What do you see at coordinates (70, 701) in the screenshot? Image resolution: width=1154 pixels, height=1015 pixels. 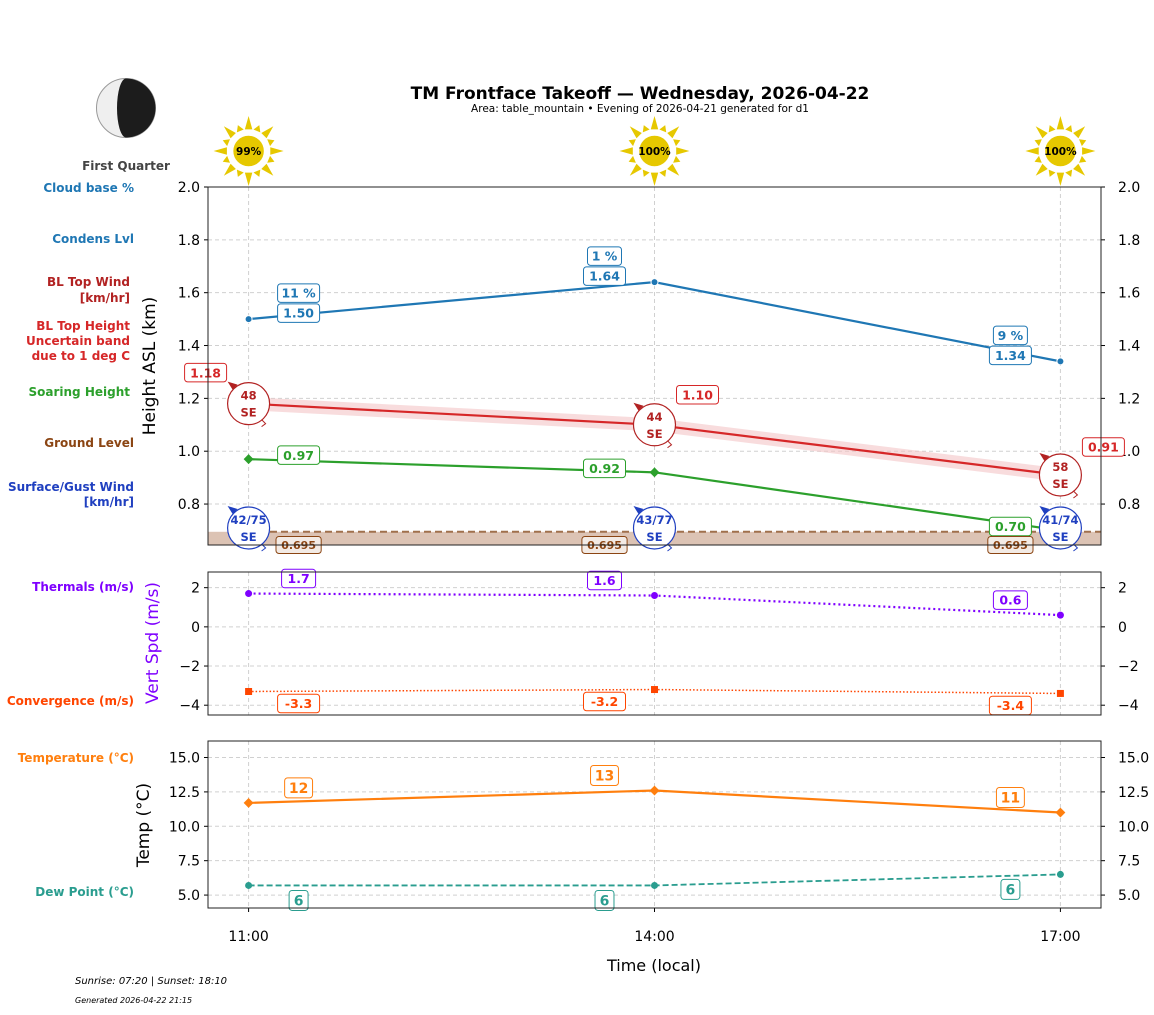 I see `label-convergence: Convergence (m/s)` at bounding box center [70, 701].